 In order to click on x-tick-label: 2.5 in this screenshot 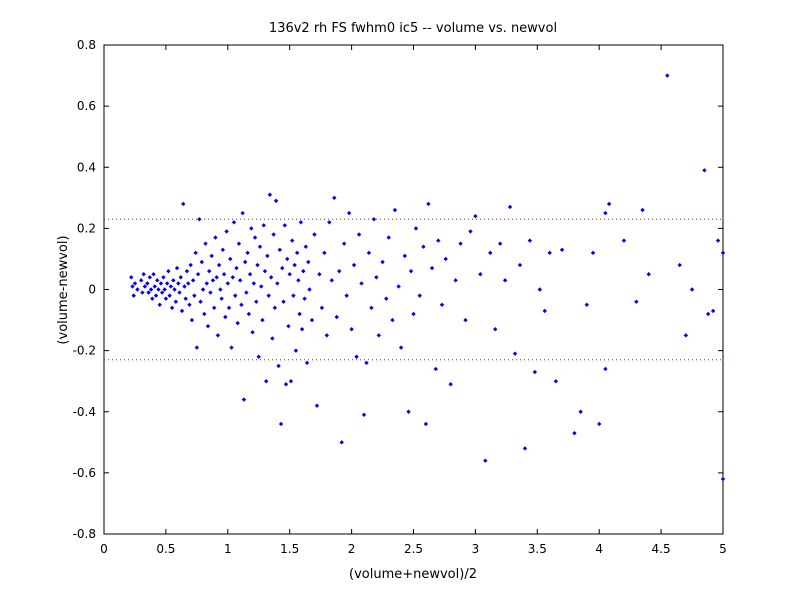, I will do `click(413, 549)`.